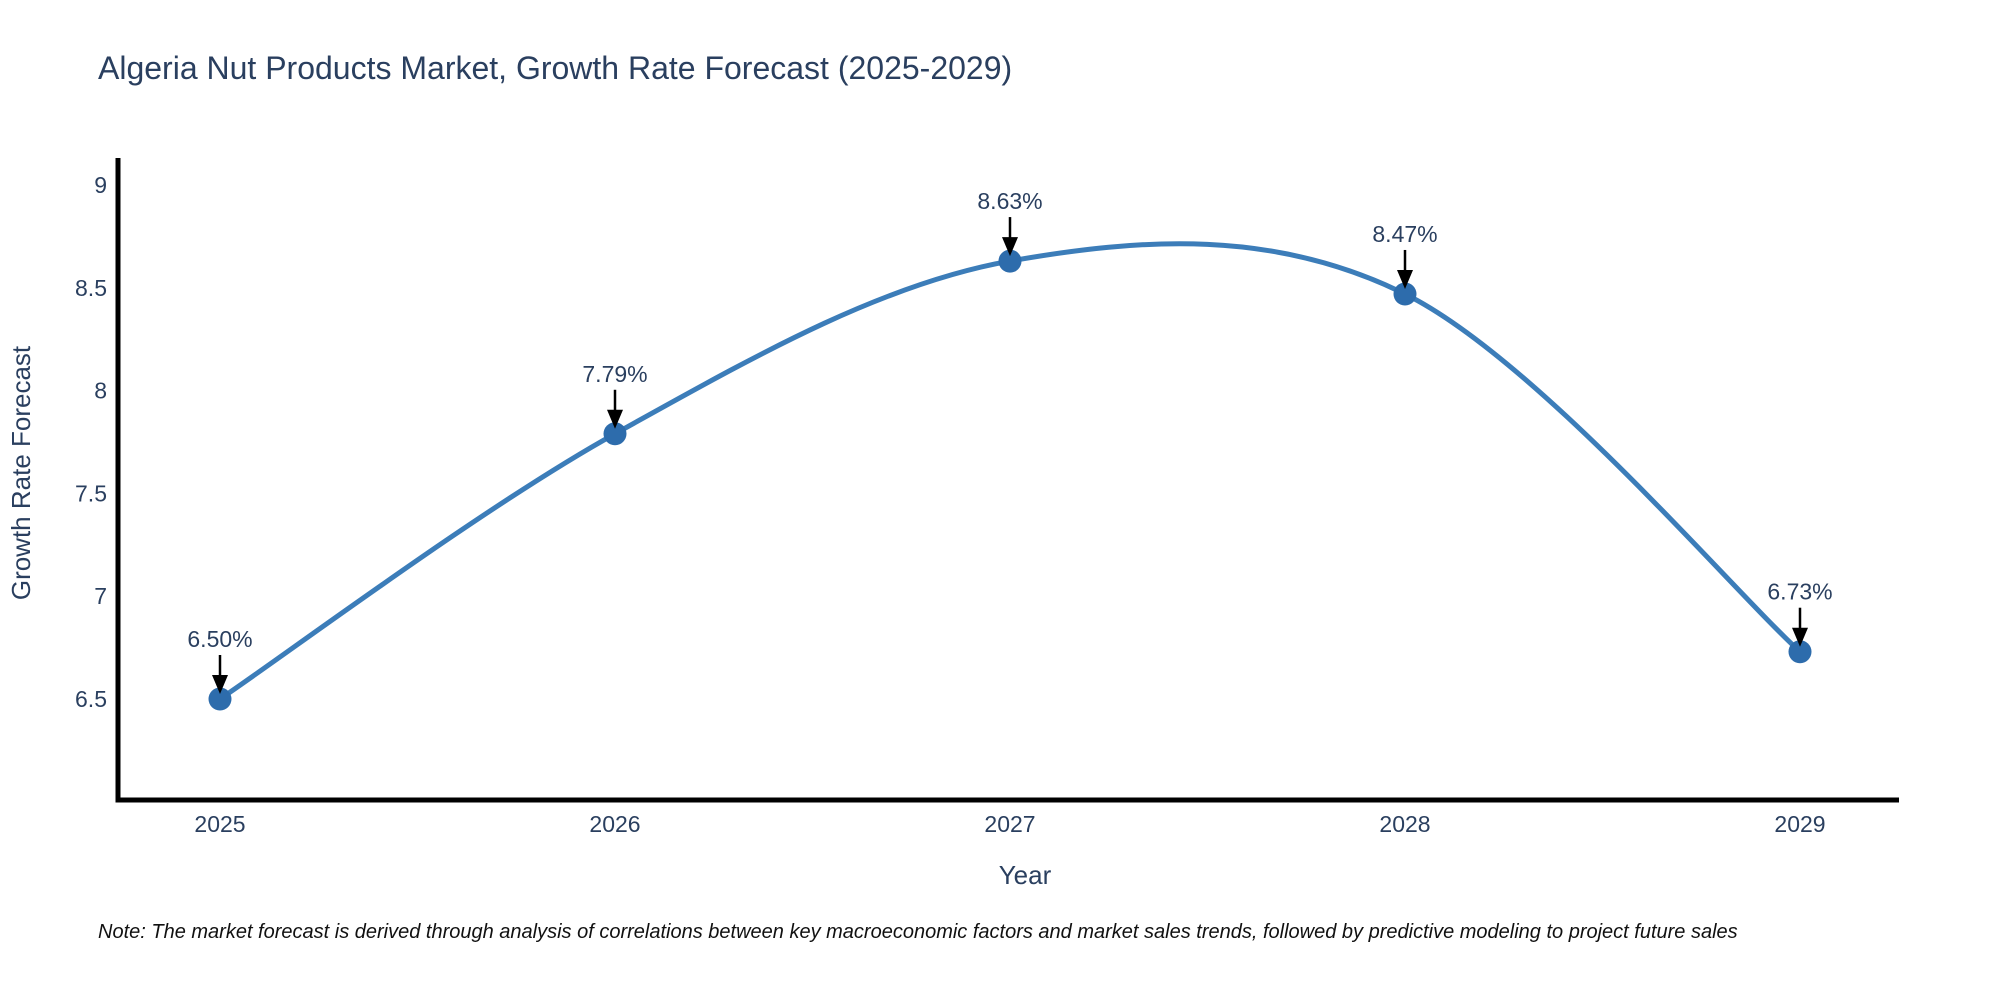 This screenshot has height=1000, width=2000. Describe the element at coordinates (100, 391) in the screenshot. I see `y-tick-label: 8` at that location.